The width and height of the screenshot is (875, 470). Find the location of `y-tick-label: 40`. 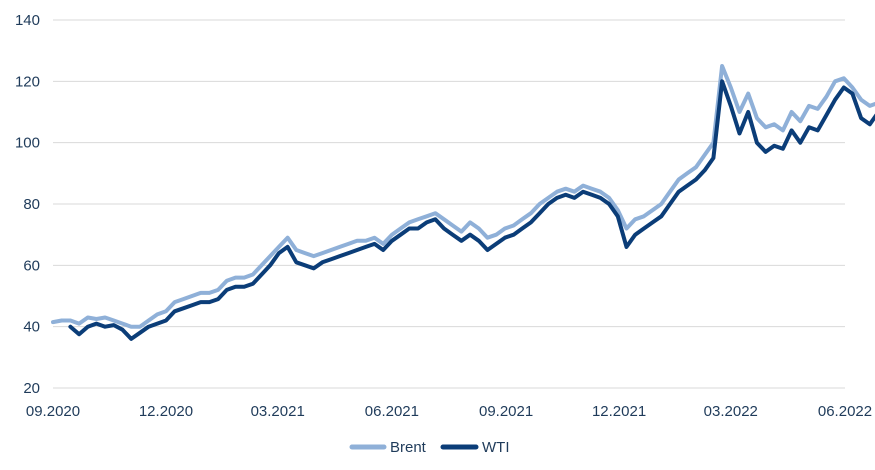

y-tick-label: 40 is located at coordinates (31, 327).